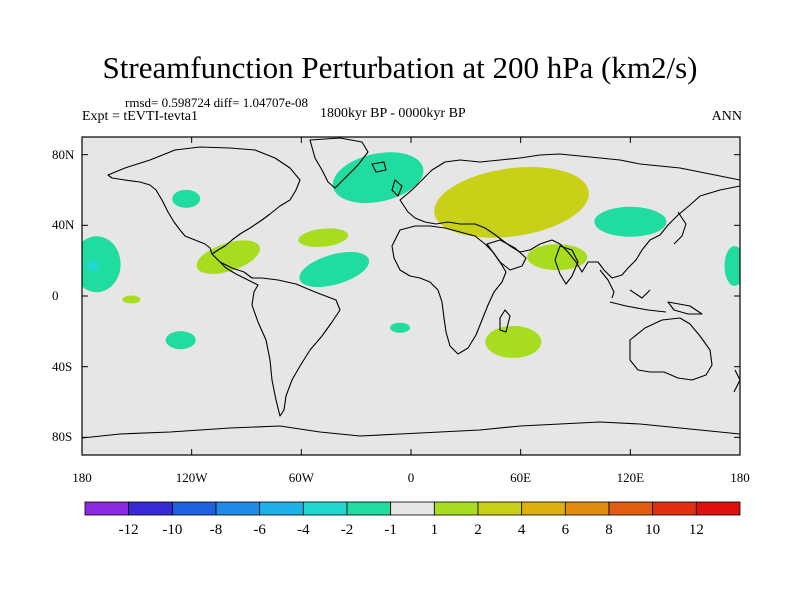  What do you see at coordinates (216, 530) in the screenshot?
I see `colorbar-label: -8` at bounding box center [216, 530].